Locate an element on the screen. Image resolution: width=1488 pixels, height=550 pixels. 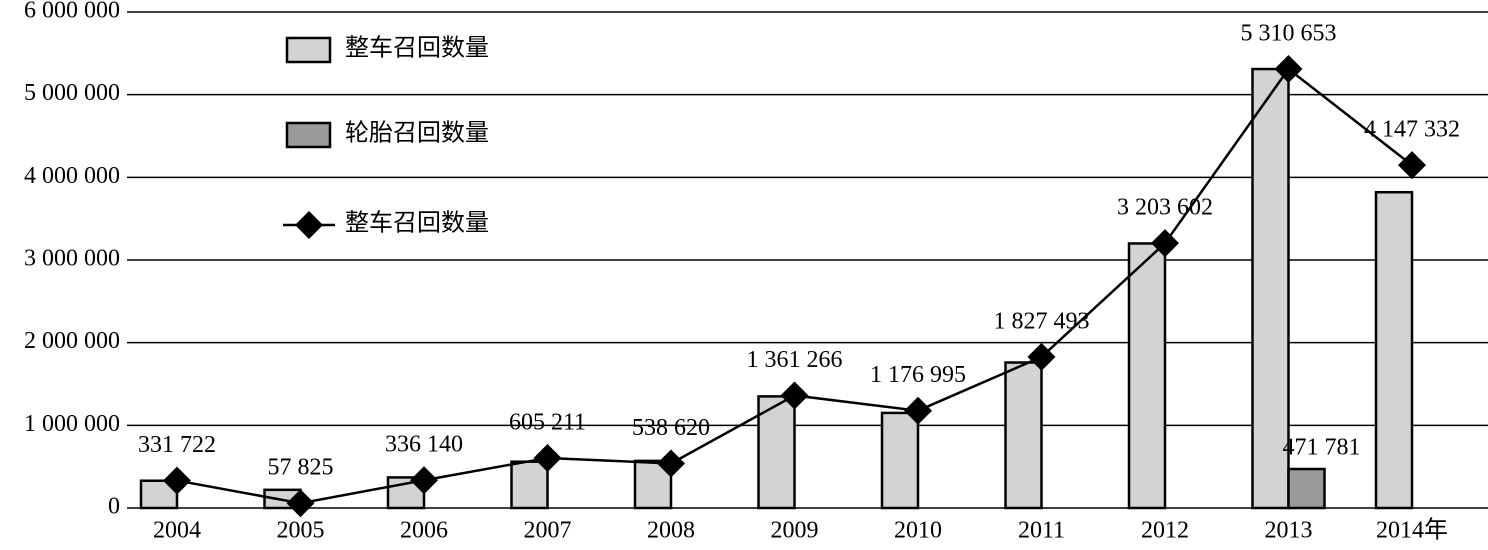
value-label: 336 140 is located at coordinates (424, 445).